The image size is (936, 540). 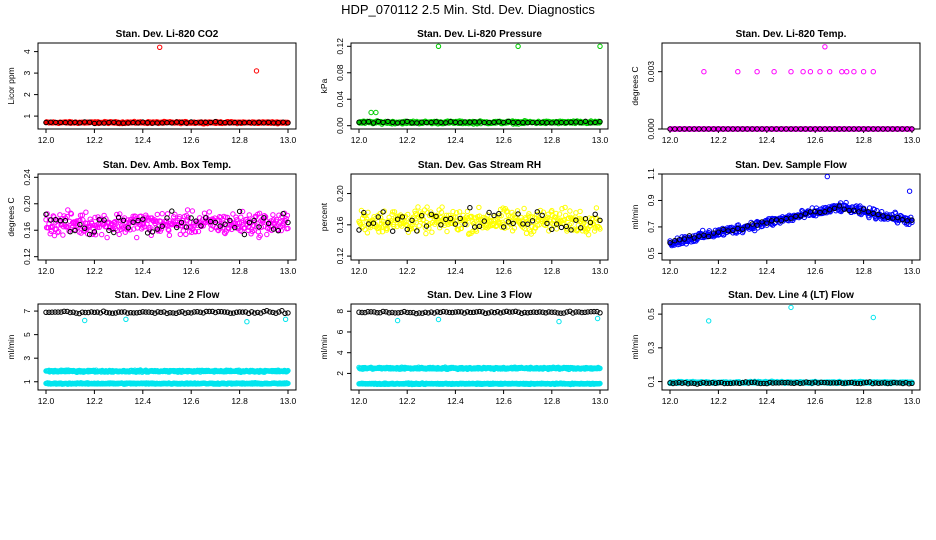 I want to click on y-tick-label: 0.16, so click(x=340, y=224).